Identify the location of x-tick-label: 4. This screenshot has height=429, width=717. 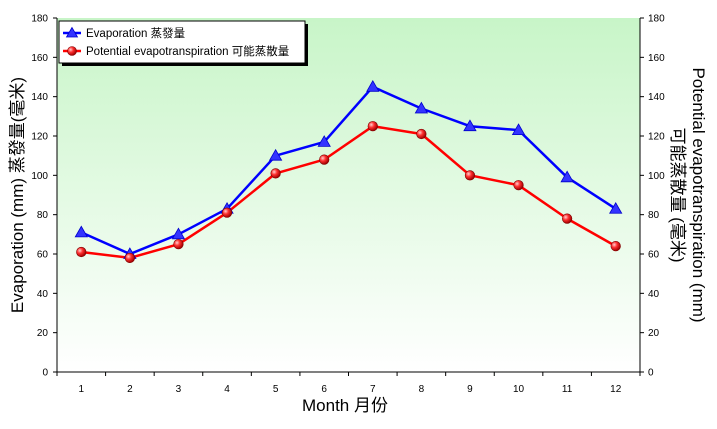
(227, 389).